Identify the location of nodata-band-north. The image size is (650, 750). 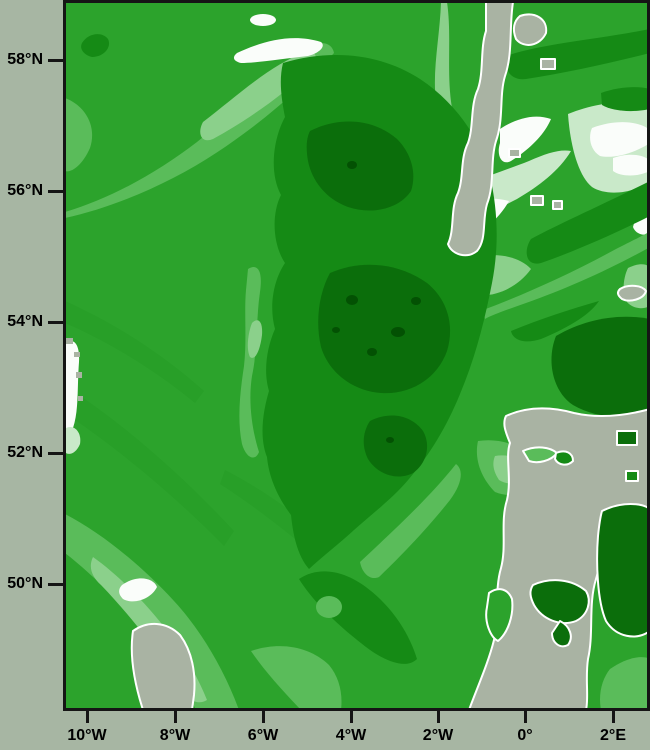
(480, 129).